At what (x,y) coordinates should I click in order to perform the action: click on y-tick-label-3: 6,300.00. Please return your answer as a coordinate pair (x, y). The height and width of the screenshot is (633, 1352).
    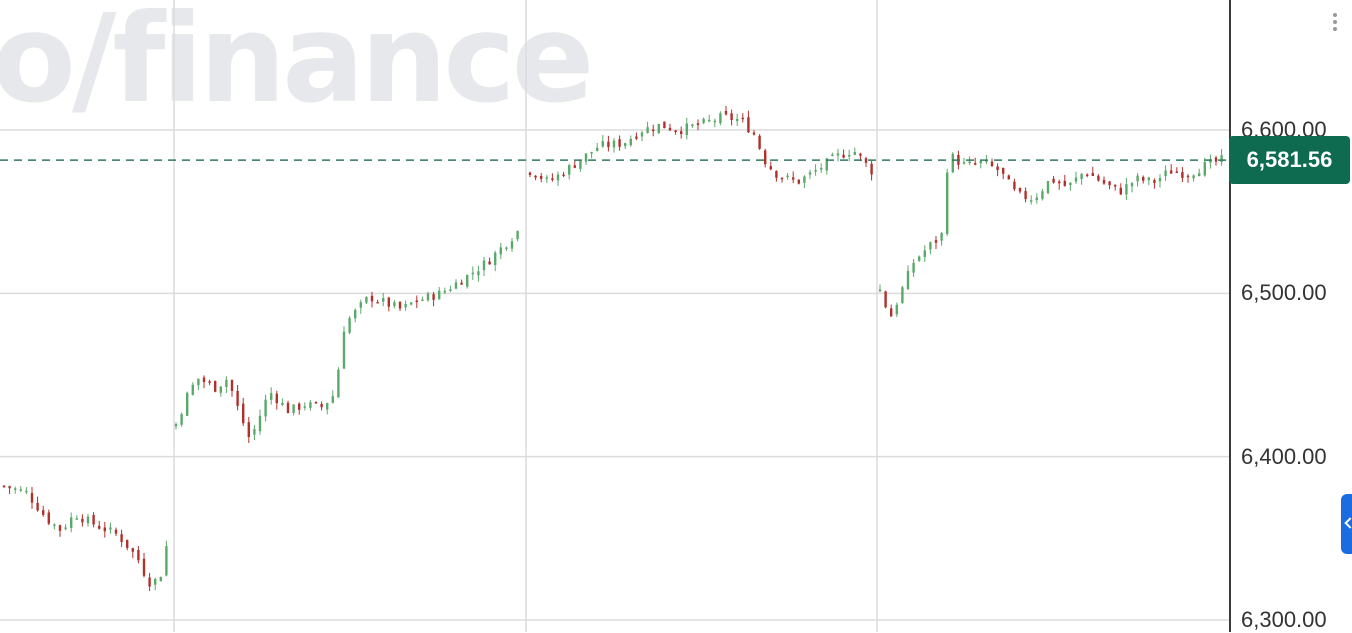
    Looking at the image, I should click on (1284, 619).